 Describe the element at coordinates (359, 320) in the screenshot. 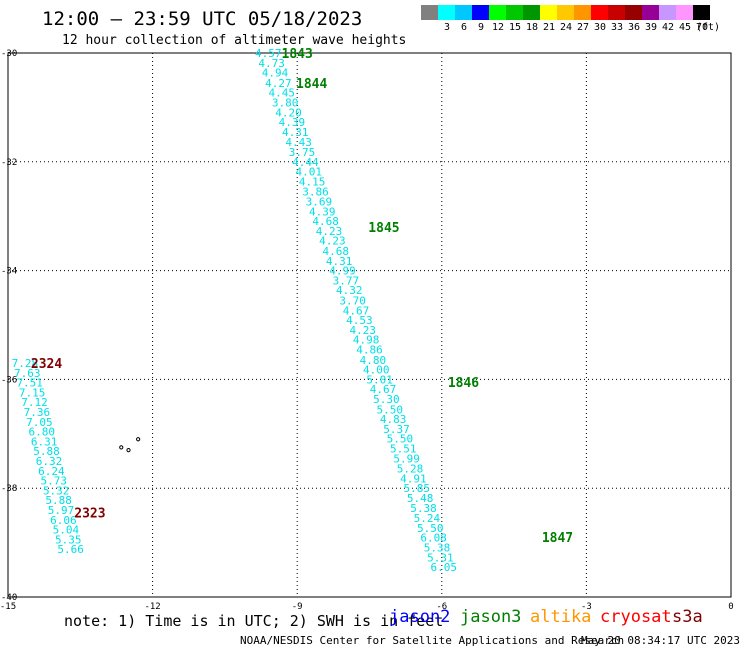

I see `wave-height-value: 4.53` at that location.